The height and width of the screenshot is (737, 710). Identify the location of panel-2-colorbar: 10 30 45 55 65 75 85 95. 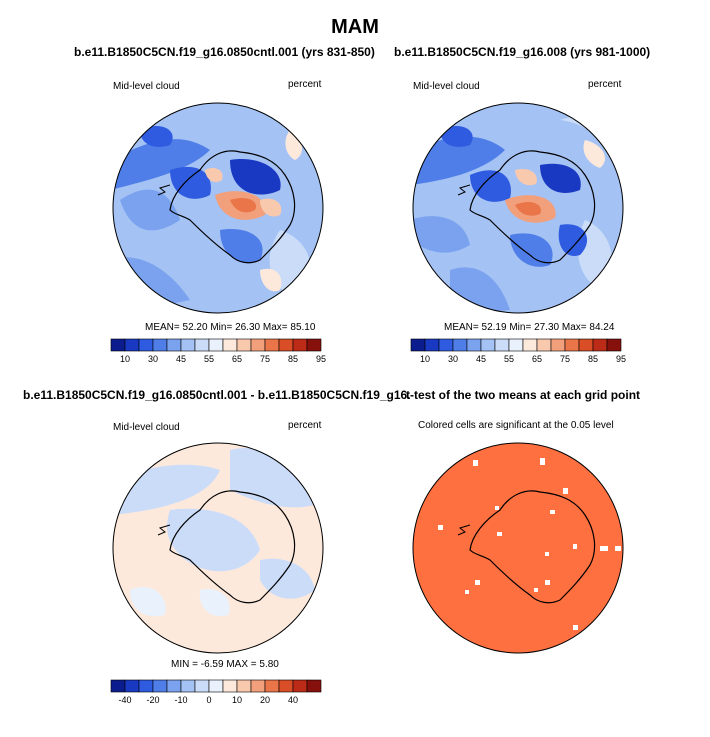
(518, 351).